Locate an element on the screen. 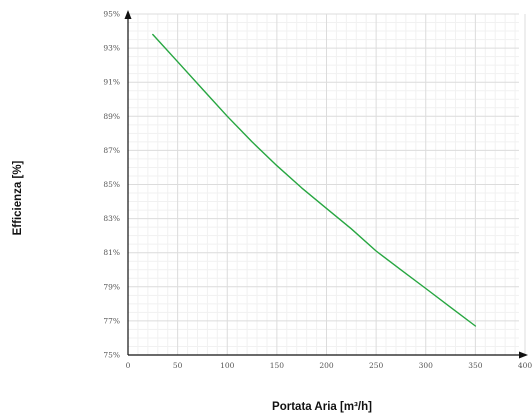 This screenshot has width=532, height=419. x-tick-label: 350 is located at coordinates (475, 365).